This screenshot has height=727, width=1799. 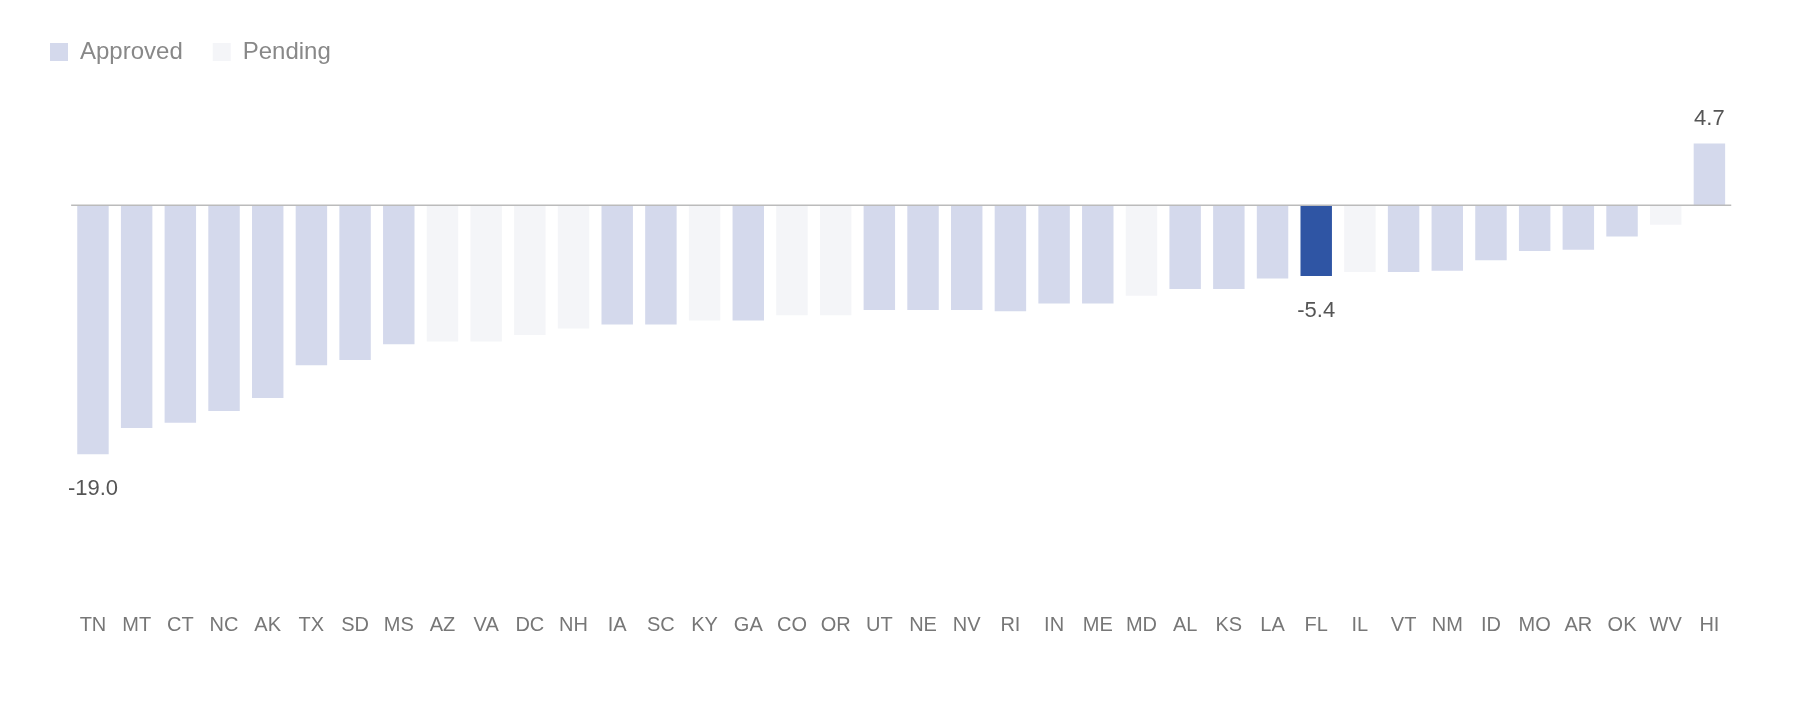 I want to click on x-tick-label: NV, so click(x=967, y=623).